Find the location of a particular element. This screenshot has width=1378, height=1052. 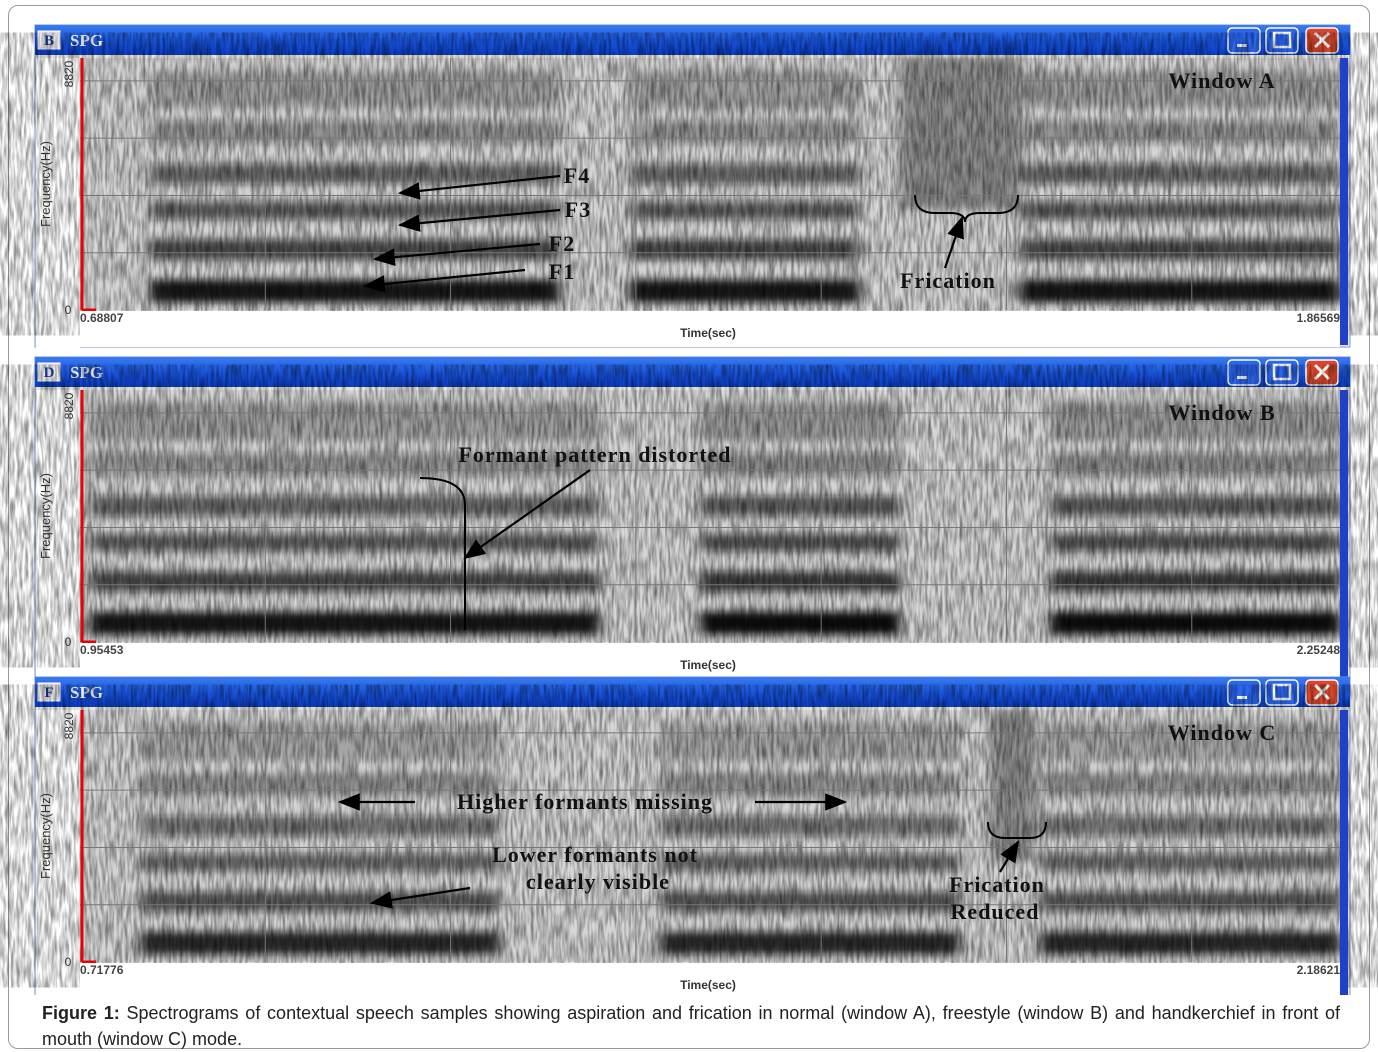

annotation: Reduced is located at coordinates (995, 911).